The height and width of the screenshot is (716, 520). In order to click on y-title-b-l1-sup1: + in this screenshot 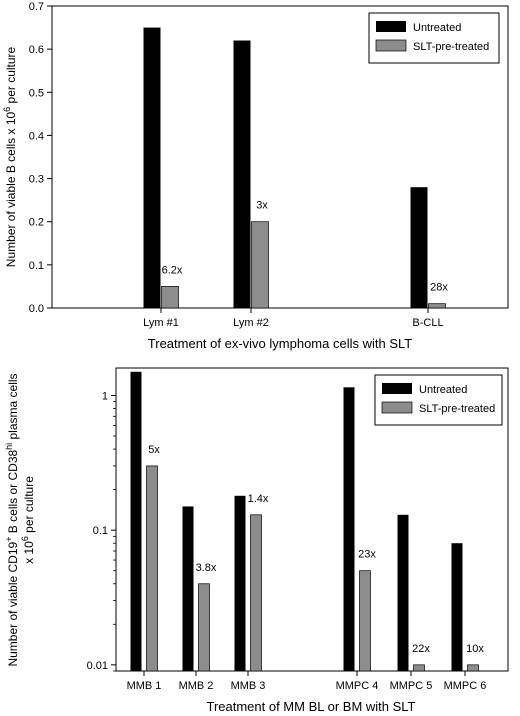, I will do `click(9, 539)`.